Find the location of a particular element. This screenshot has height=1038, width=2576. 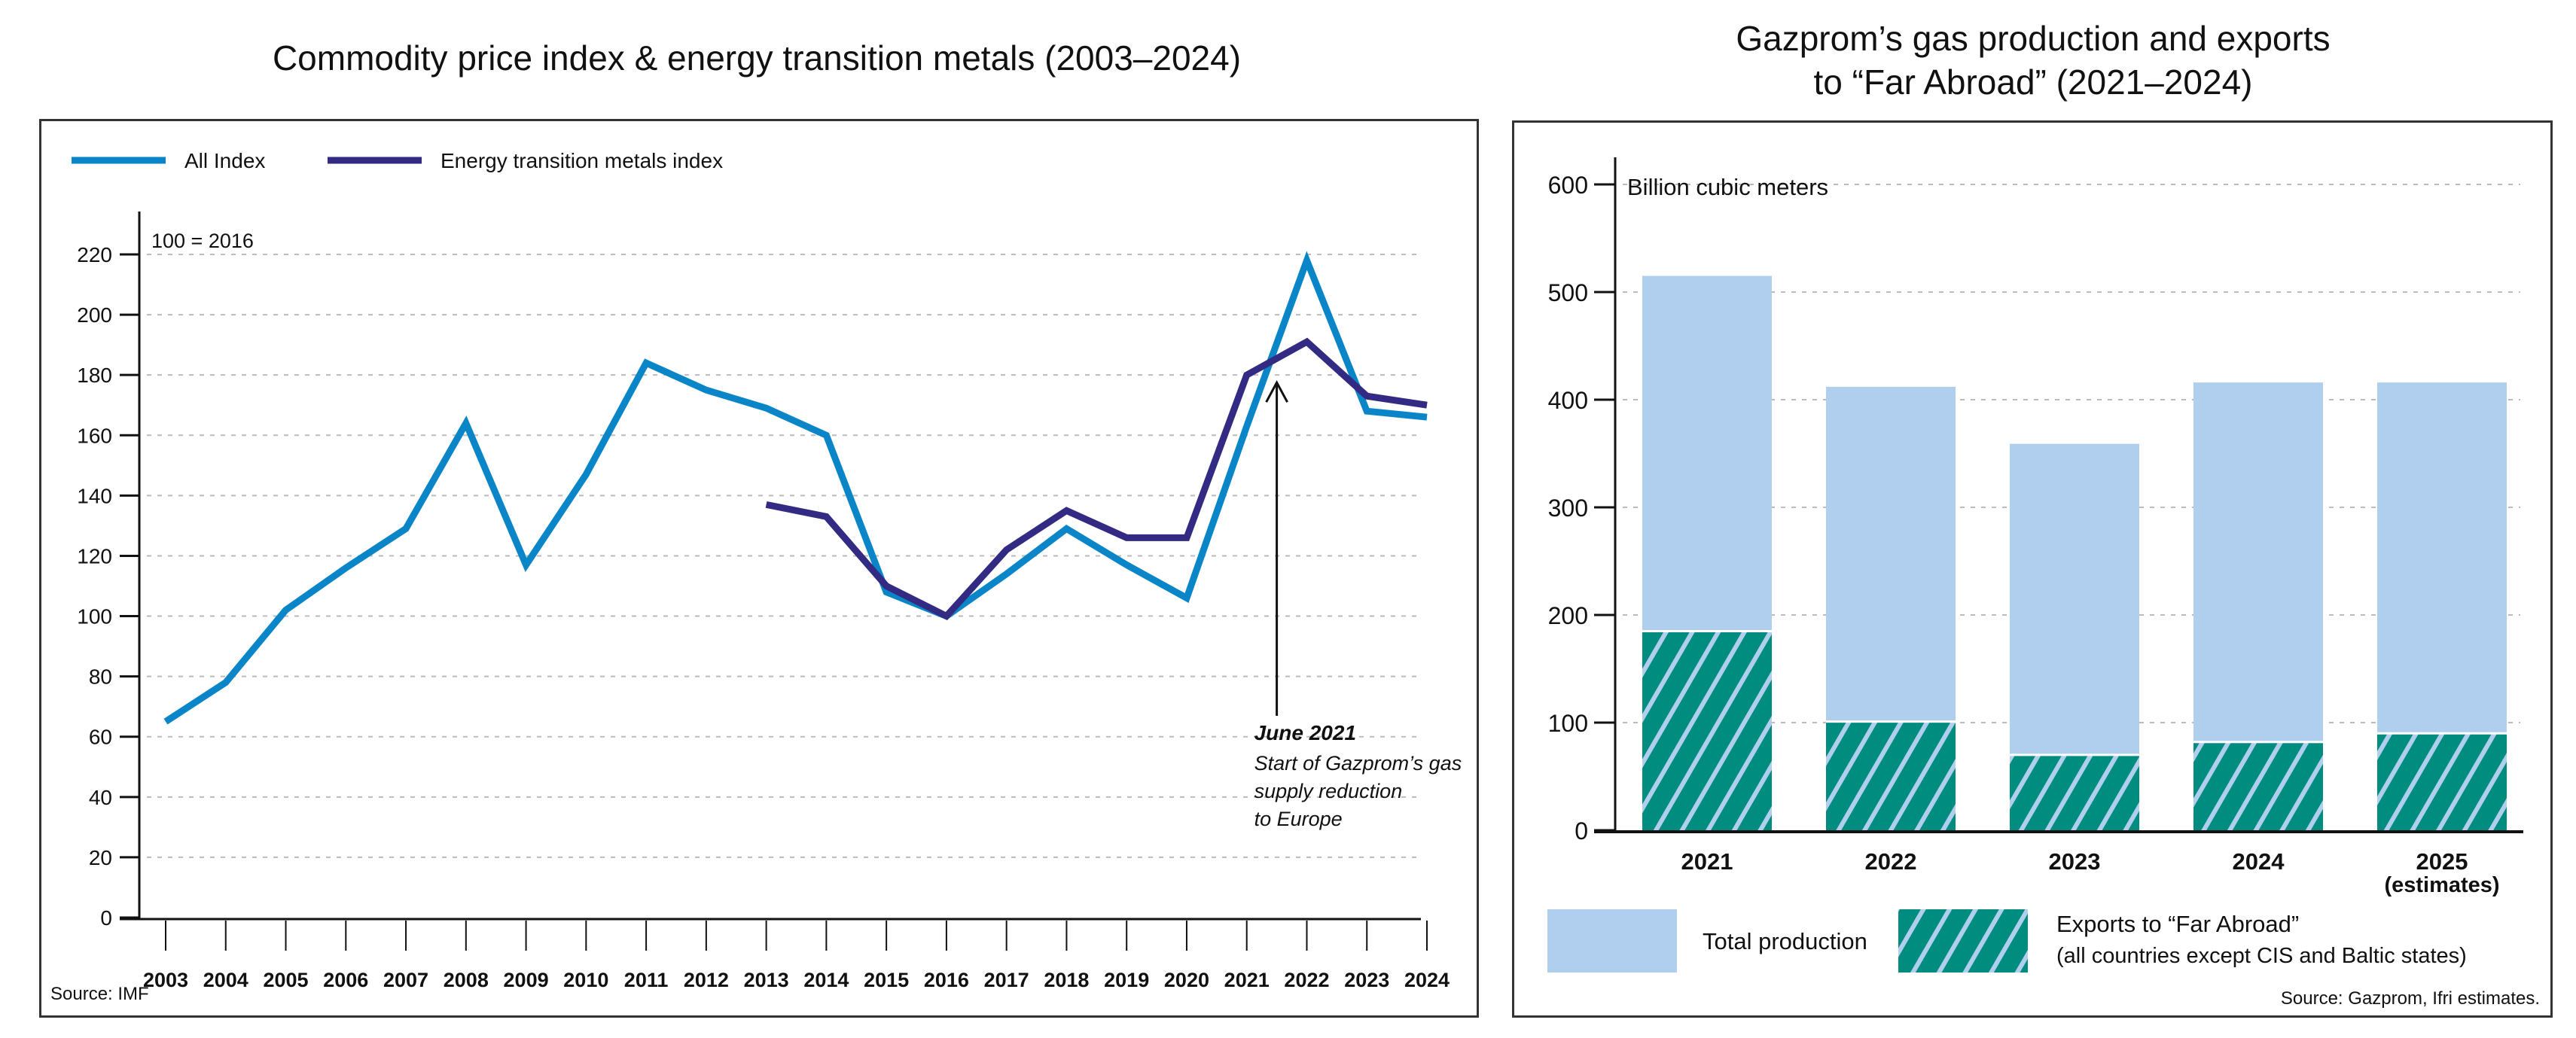

y-axis-unit-label: 100 = 2016 is located at coordinates (202, 241).